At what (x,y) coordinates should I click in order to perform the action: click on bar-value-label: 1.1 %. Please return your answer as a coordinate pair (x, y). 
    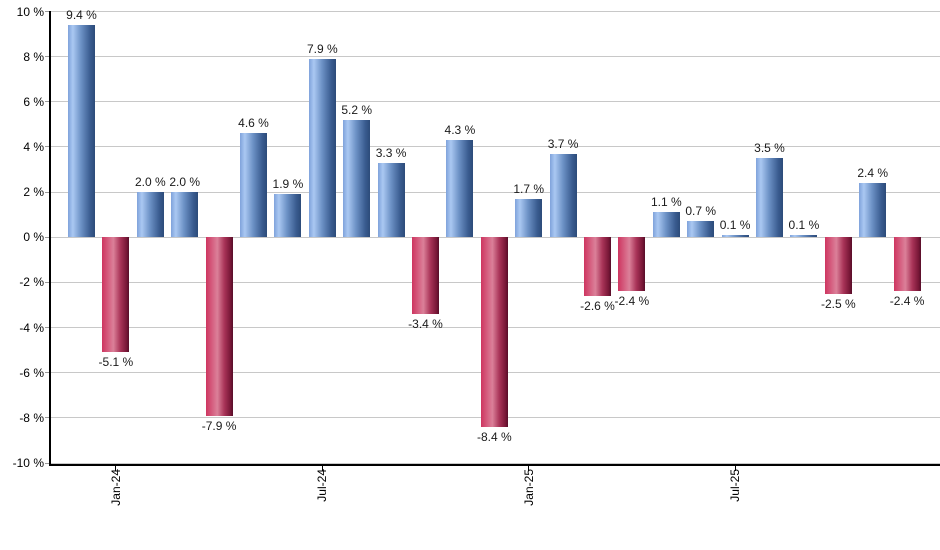
    Looking at the image, I should click on (666, 202).